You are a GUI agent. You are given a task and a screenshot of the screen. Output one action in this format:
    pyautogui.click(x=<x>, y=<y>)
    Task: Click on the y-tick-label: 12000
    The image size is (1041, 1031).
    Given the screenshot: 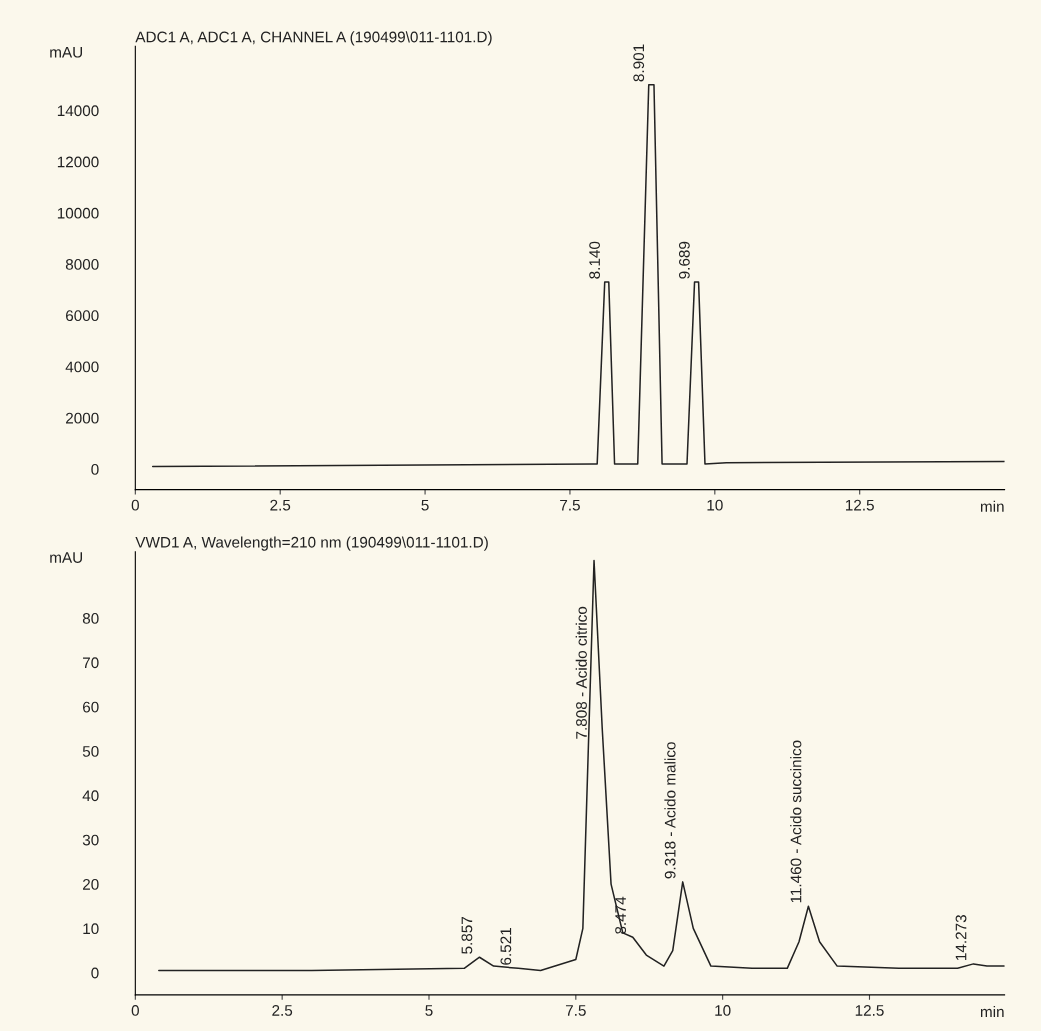 What is the action you would take?
    pyautogui.click(x=78, y=162)
    